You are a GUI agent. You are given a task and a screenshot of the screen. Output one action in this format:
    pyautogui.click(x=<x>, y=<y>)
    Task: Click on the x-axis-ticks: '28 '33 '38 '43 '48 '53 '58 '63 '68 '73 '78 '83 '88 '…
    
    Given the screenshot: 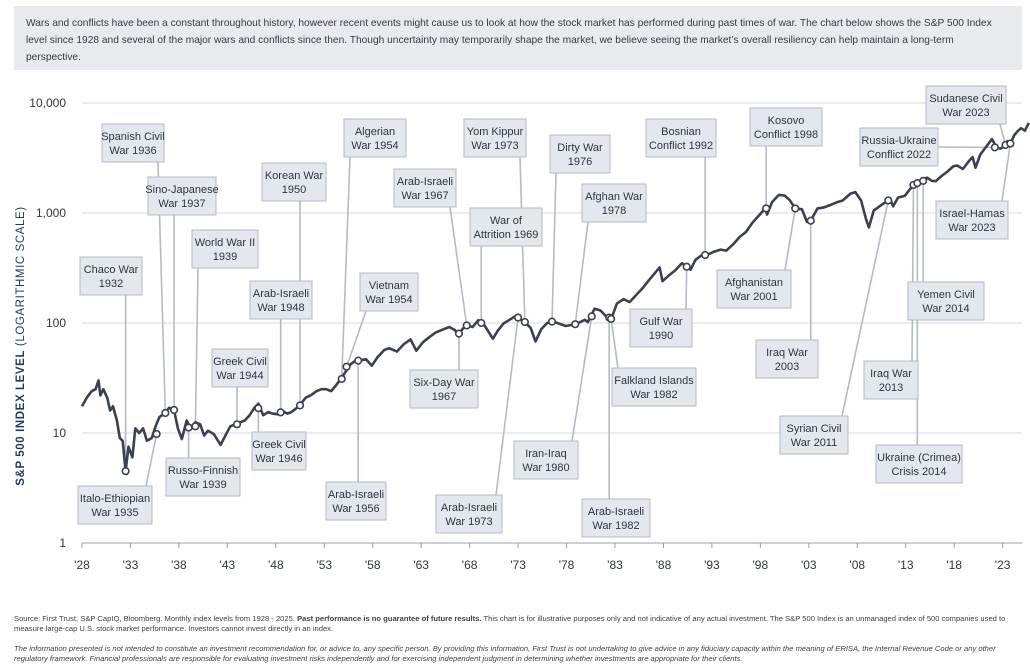 What is the action you would take?
    pyautogui.click(x=542, y=557)
    